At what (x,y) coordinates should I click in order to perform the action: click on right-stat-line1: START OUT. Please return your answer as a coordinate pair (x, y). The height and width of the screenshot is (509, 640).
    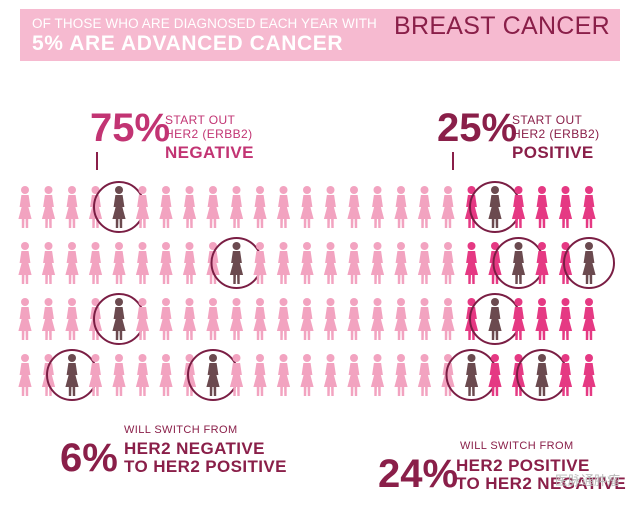
    Looking at the image, I should click on (547, 120).